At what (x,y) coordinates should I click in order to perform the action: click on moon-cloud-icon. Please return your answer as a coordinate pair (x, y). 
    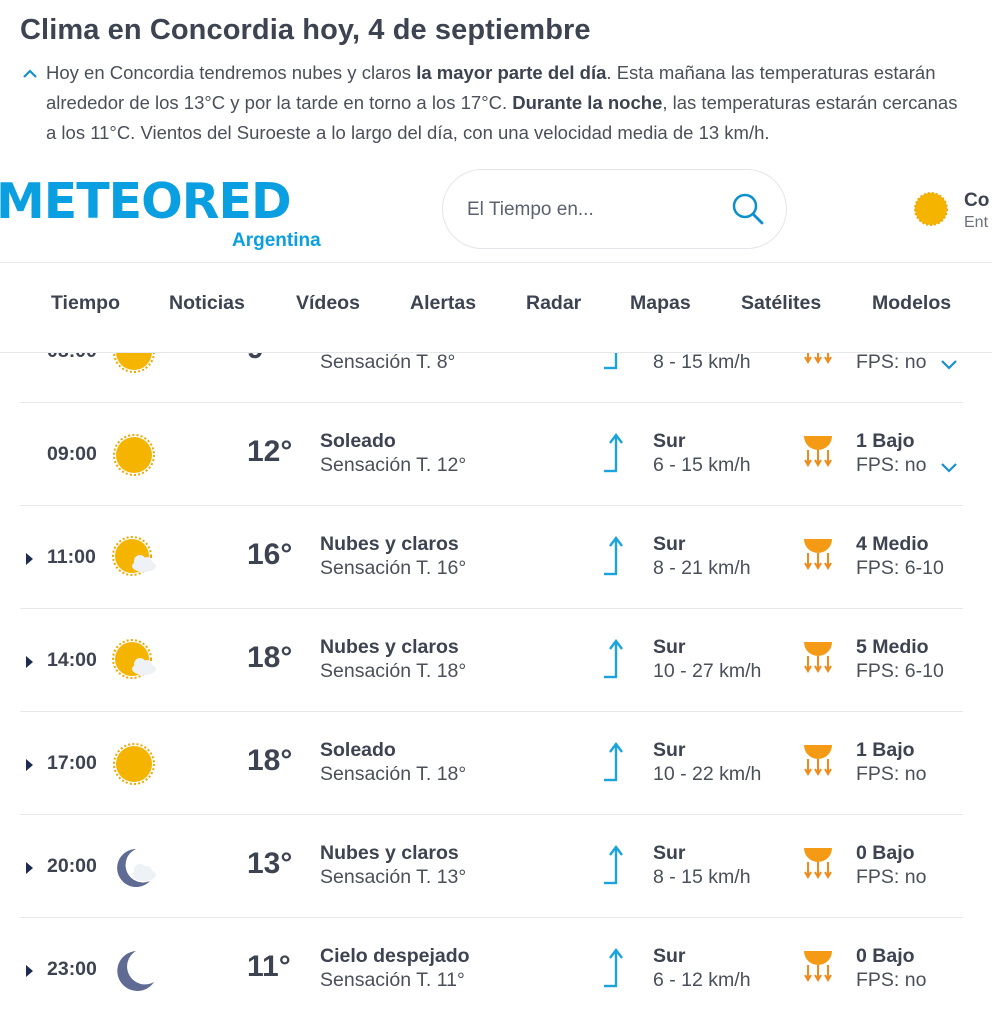
    Looking at the image, I should click on (135, 868).